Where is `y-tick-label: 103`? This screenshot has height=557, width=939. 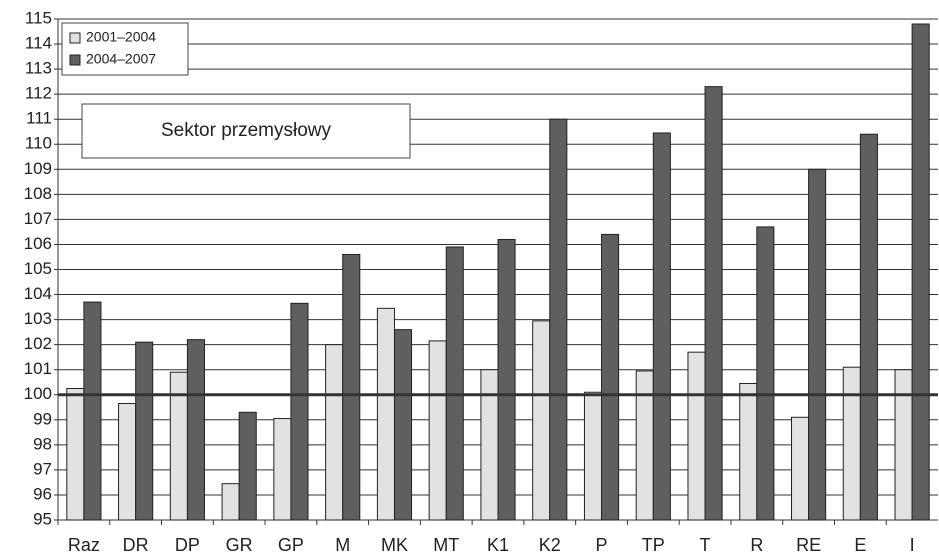 y-tick-label: 103 is located at coordinates (38, 318).